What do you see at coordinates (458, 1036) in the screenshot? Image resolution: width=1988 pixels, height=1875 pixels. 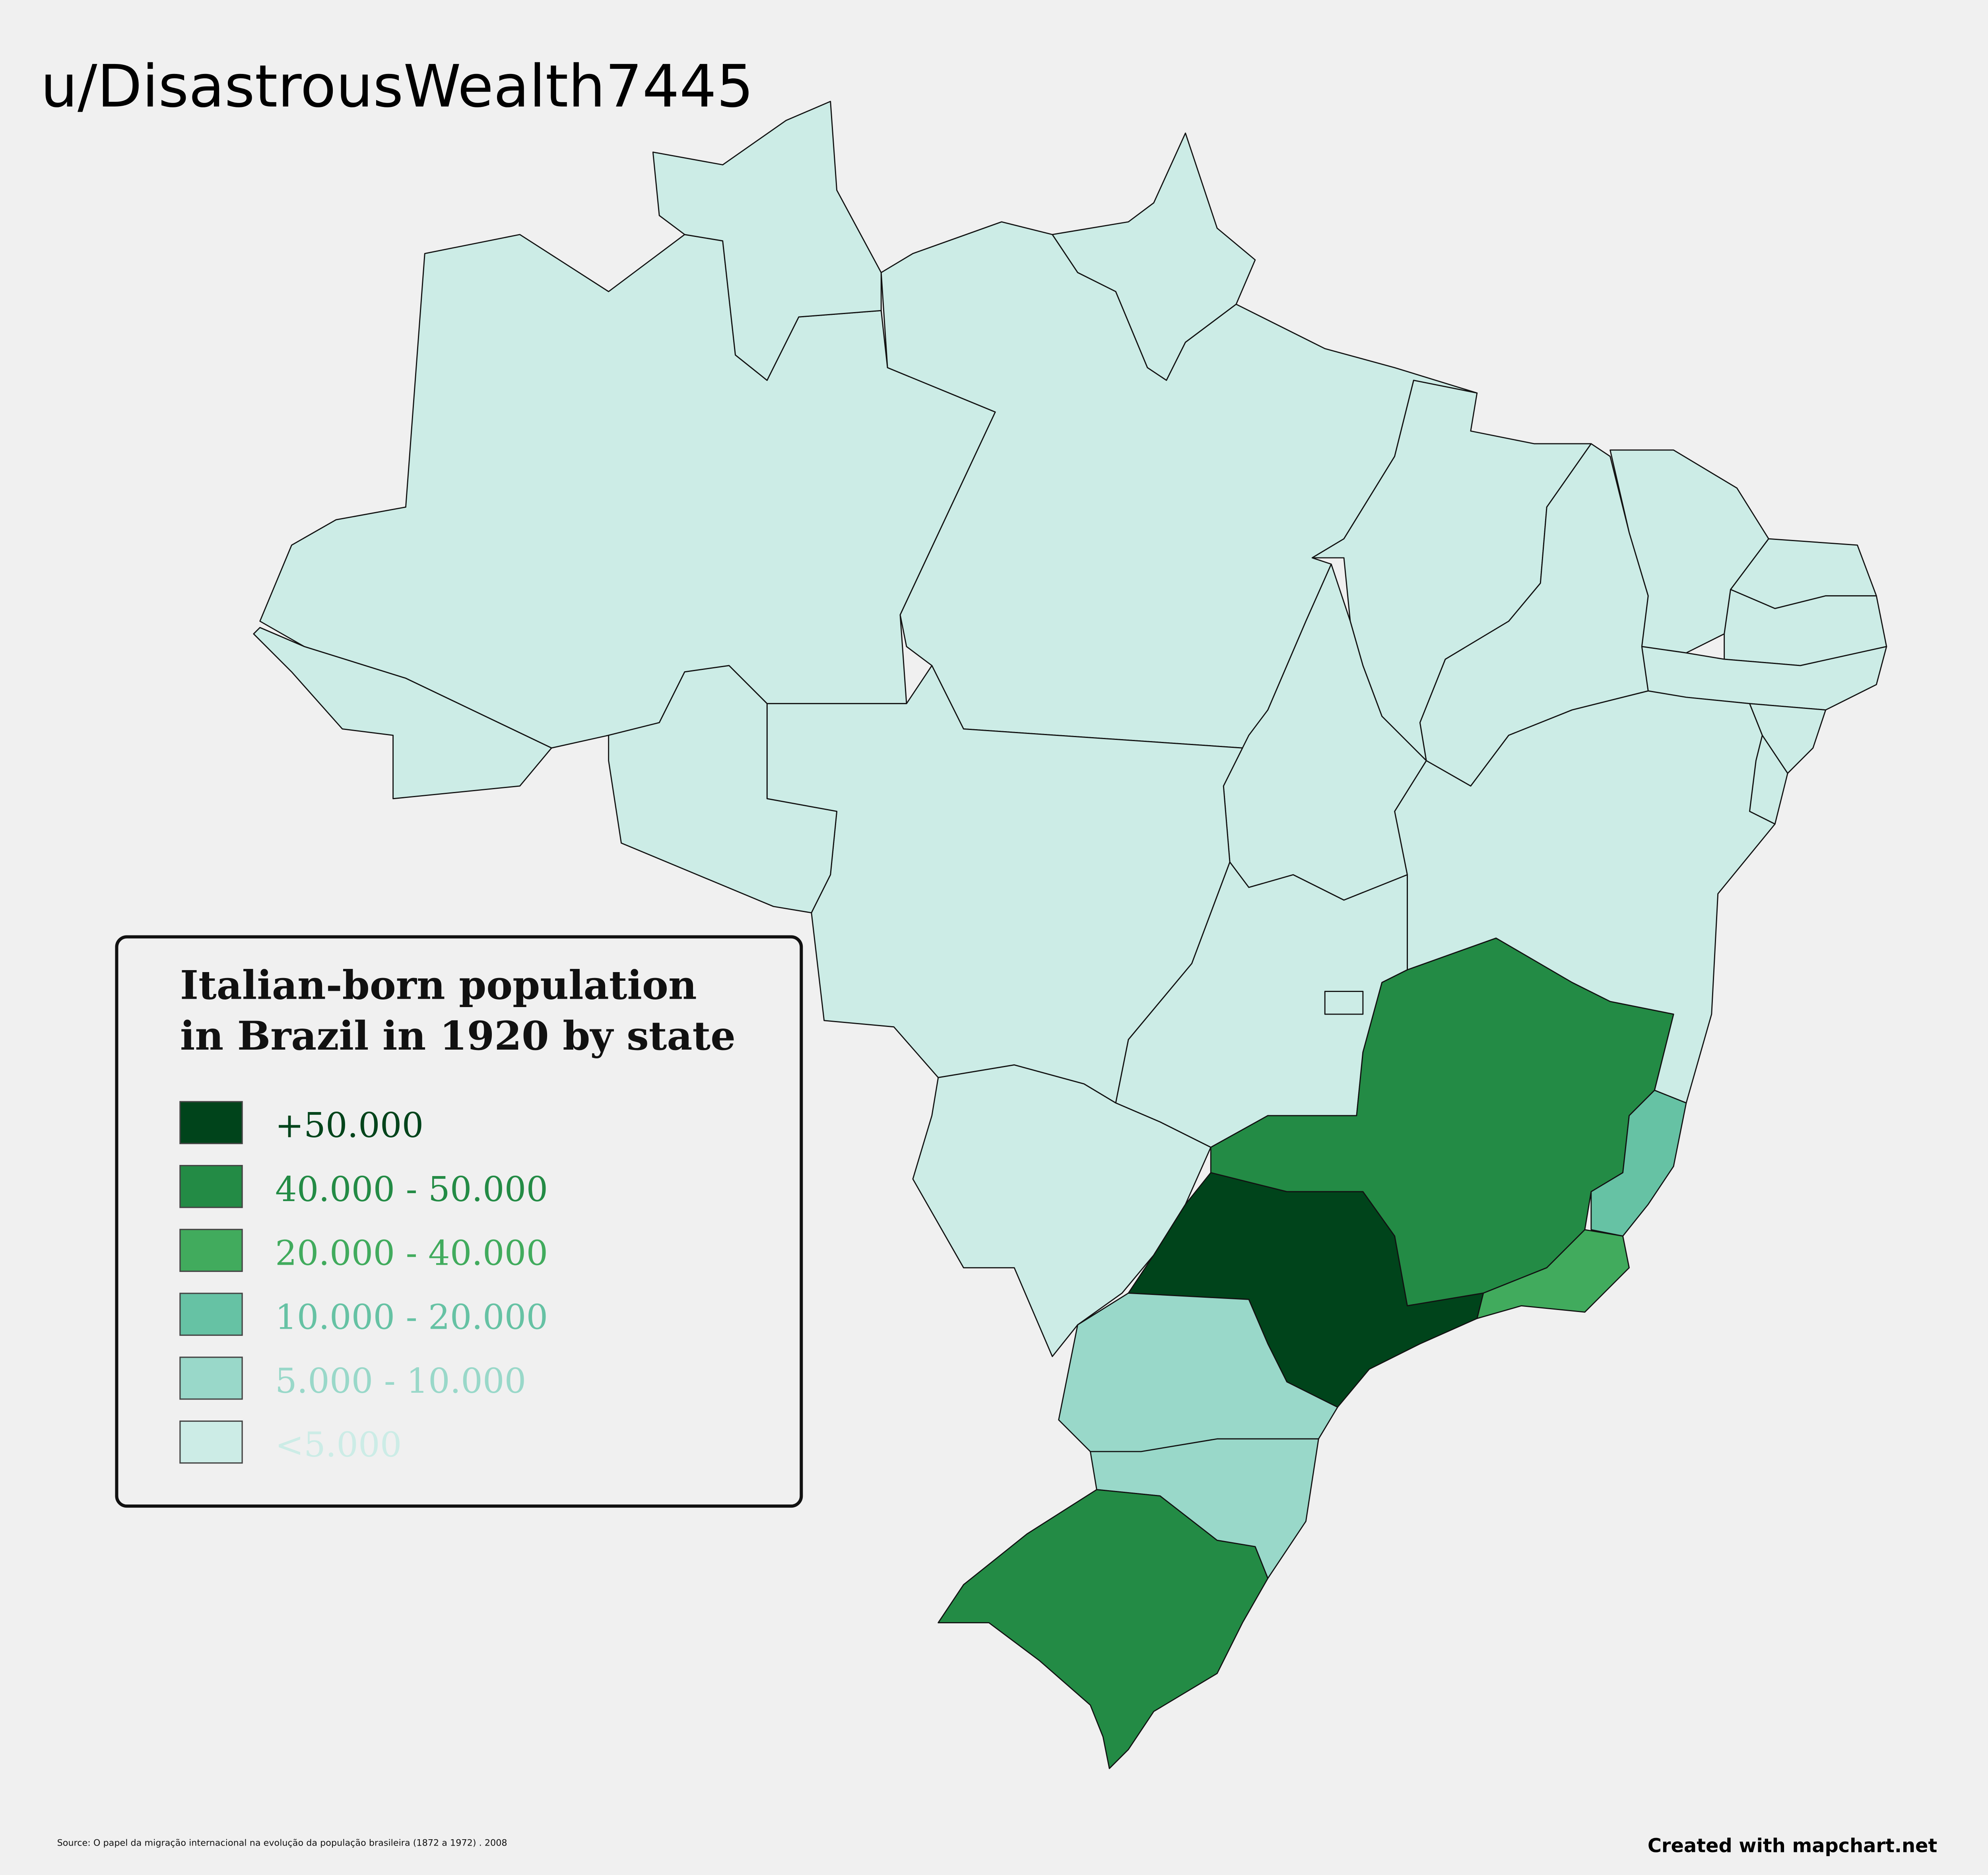 I see `legend-title: in Brazil in 1920 by state` at bounding box center [458, 1036].